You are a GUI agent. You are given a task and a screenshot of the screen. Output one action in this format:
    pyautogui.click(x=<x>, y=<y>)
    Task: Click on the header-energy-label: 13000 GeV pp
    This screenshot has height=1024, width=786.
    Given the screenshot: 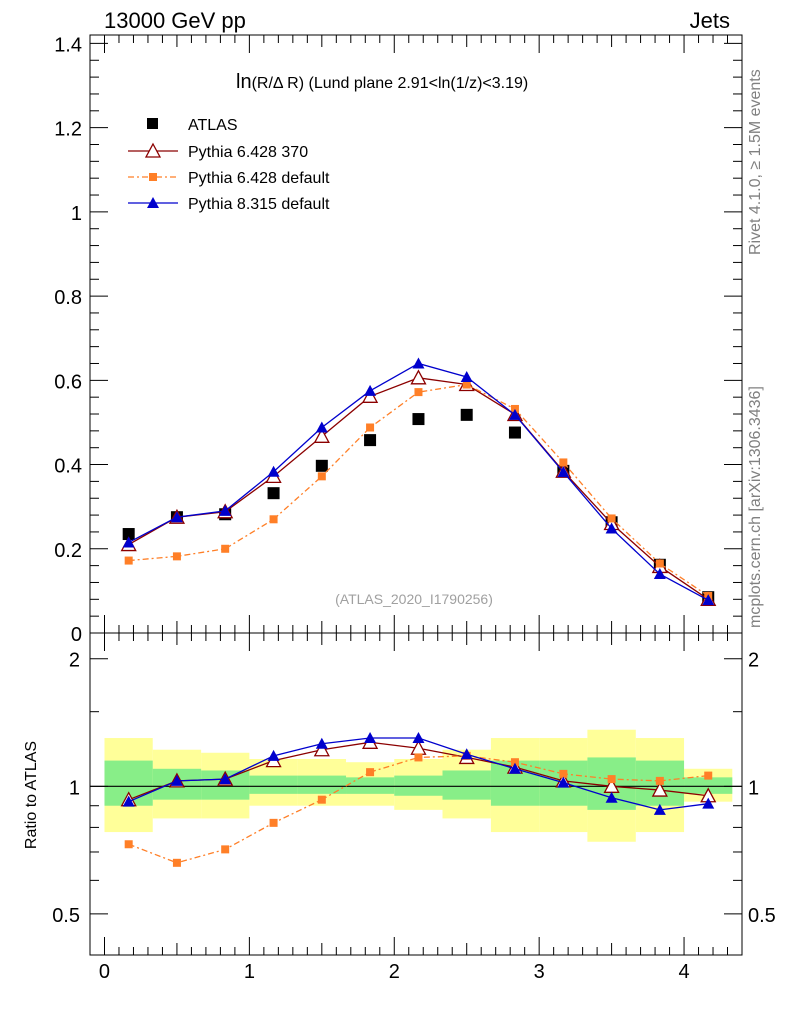 What is the action you would take?
    pyautogui.click(x=175, y=20)
    